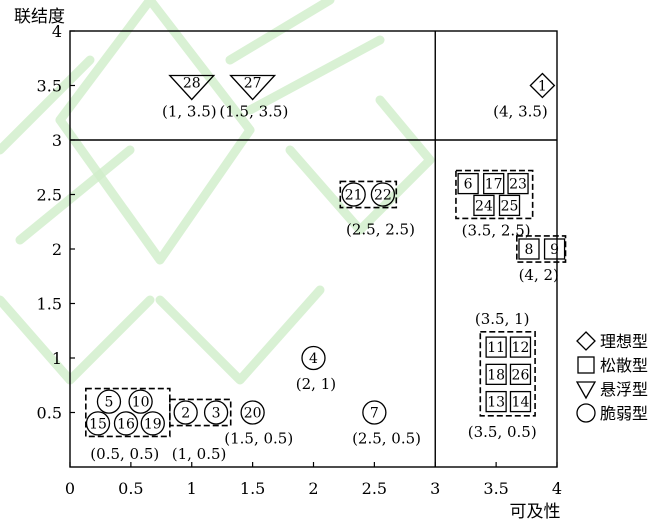 This screenshot has width=659, height=529. What do you see at coordinates (192, 84) in the screenshot?
I see `point-28-label: 28` at bounding box center [192, 84].